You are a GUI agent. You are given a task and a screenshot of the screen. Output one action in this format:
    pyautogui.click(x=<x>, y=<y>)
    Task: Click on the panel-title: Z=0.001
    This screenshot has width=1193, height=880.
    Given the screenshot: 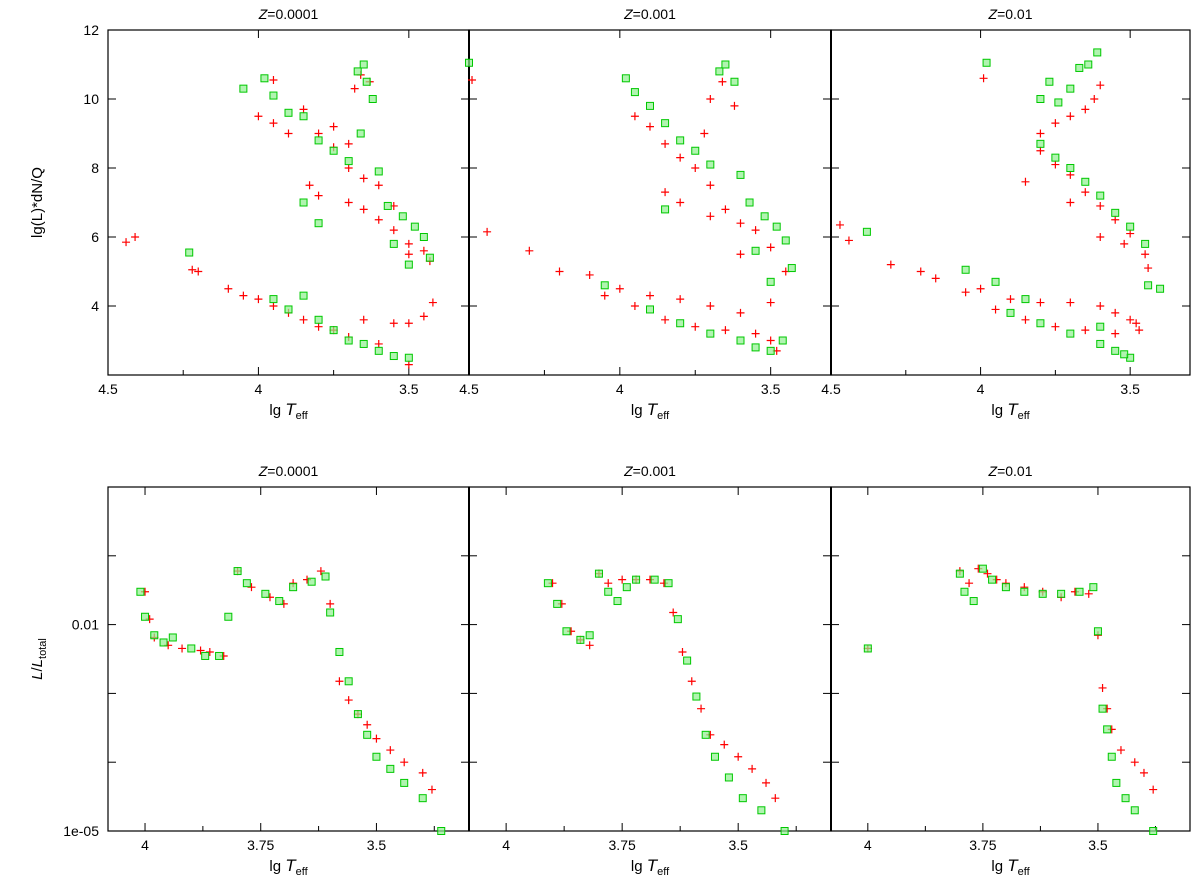 What is the action you would take?
    pyautogui.click(x=649, y=471)
    